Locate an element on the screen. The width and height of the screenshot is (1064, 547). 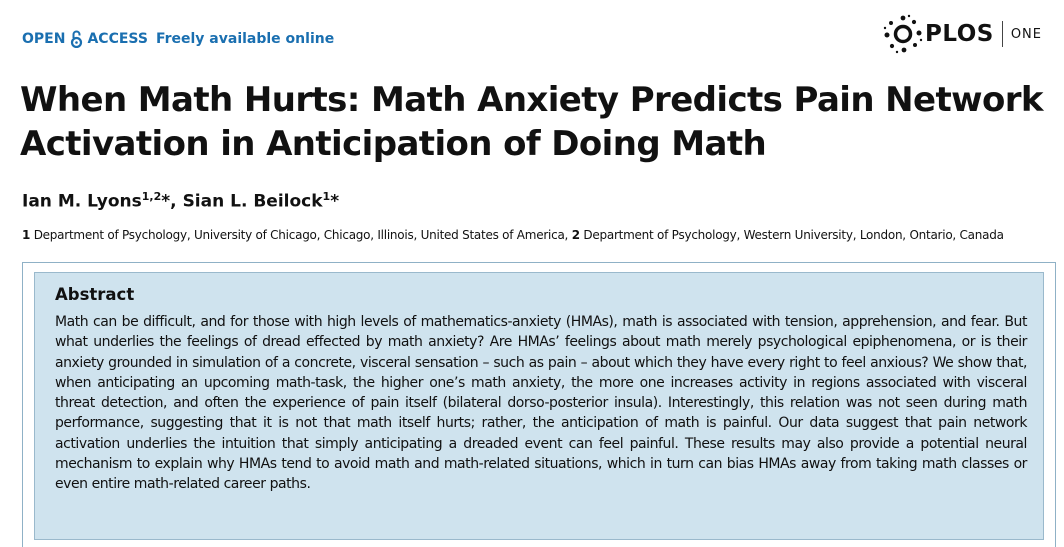
open-access-banner: OPEN ACCESS Freely available online is located at coordinates (178, 39).